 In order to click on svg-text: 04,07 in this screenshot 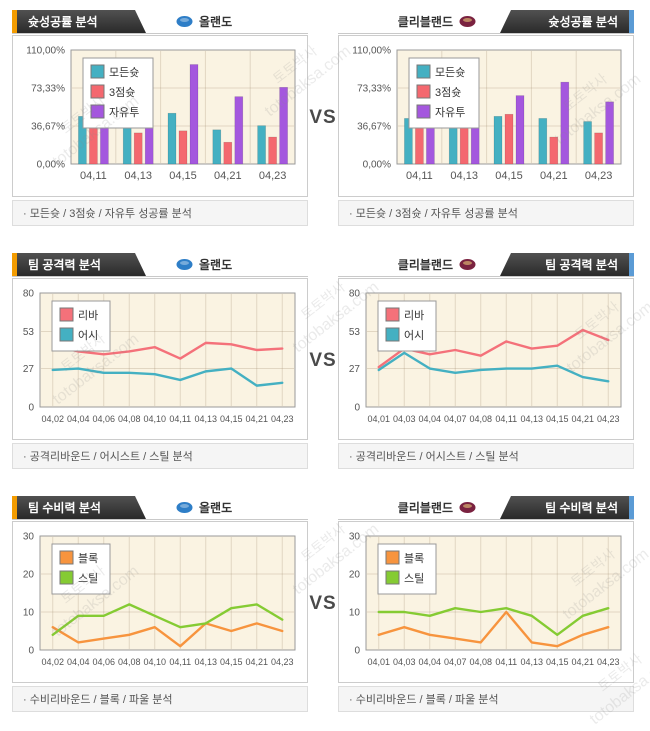, I will do `click(455, 419)`.